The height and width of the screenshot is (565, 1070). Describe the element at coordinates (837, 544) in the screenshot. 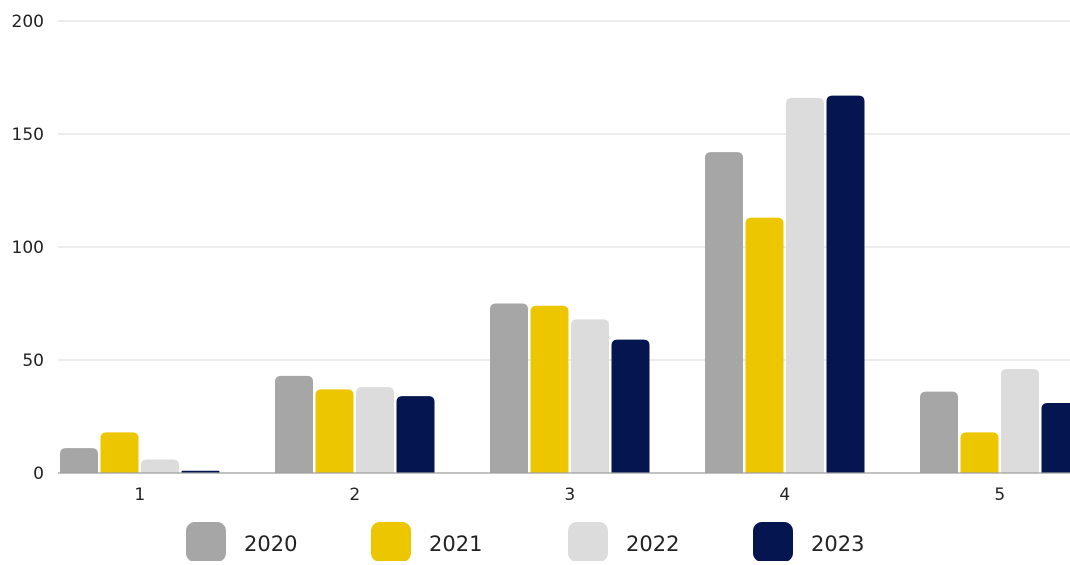

I see `legend-label-2023: 2023` at that location.